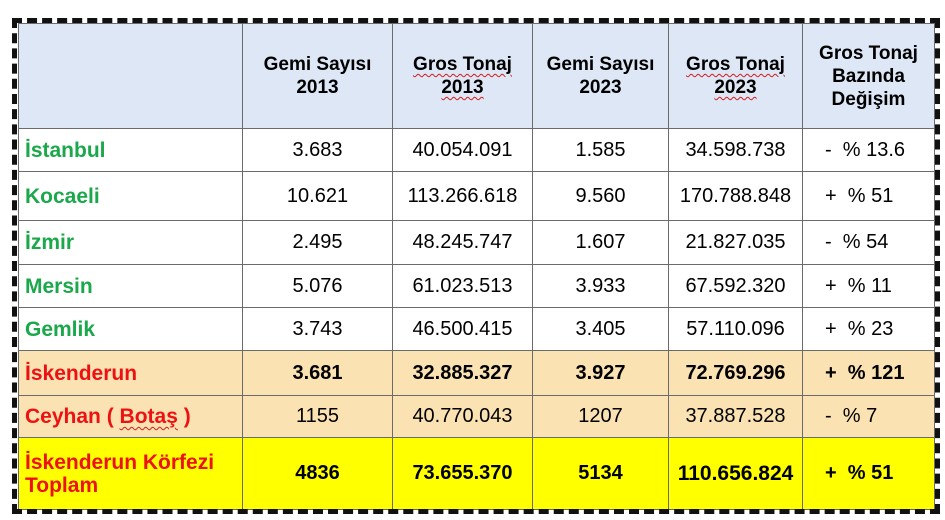 The width and height of the screenshot is (945, 520). I want to click on gros-2023-cell: 34.598.738, so click(735, 150).